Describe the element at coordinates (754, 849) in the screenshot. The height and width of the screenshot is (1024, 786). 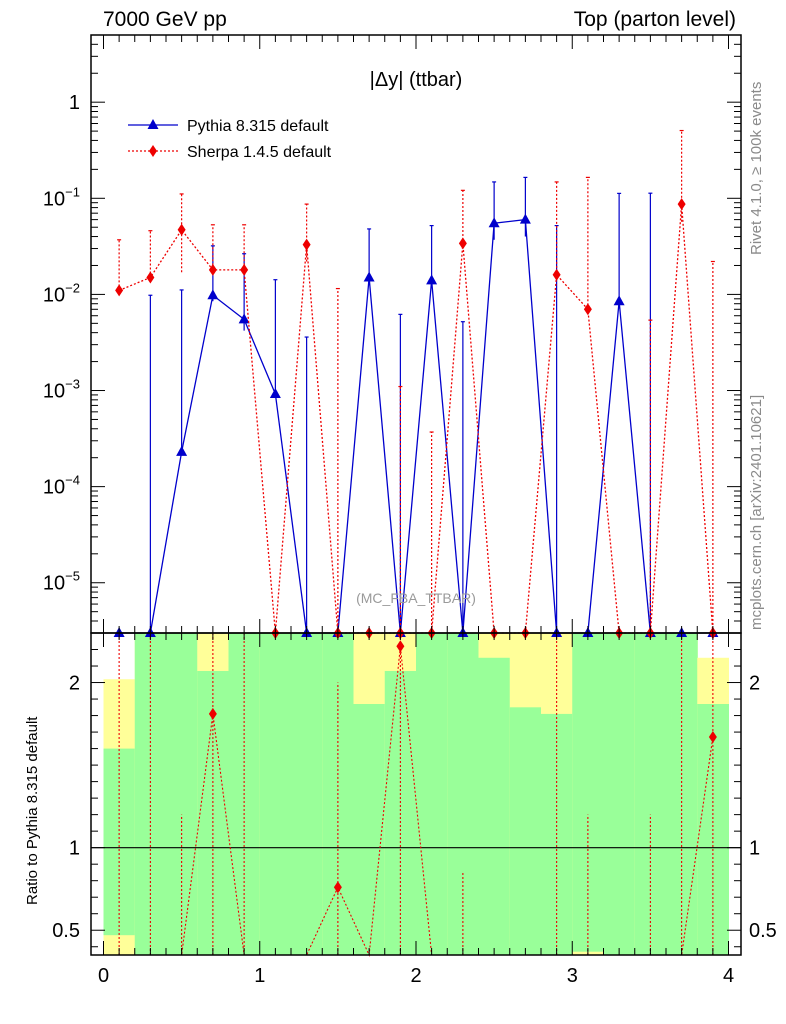
I see `ratio-y-tick-label-right: 1` at that location.